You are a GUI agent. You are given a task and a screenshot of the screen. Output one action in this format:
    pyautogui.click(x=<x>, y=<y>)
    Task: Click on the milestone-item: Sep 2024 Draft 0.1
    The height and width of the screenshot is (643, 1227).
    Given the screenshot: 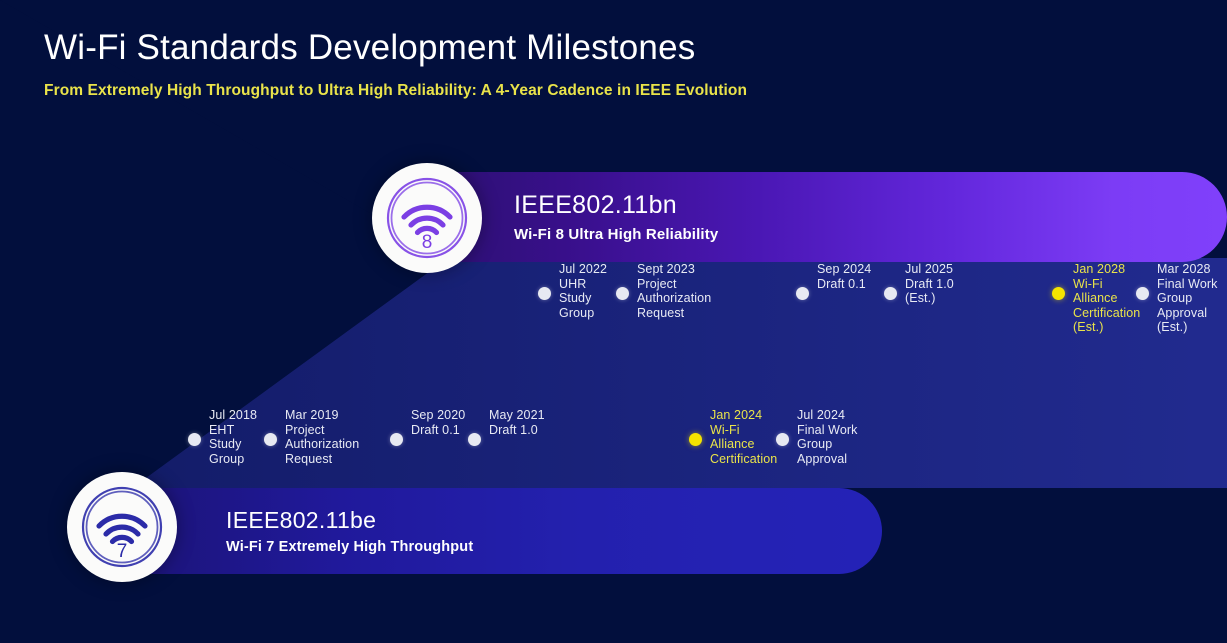 What is the action you would take?
    pyautogui.click(x=833, y=281)
    